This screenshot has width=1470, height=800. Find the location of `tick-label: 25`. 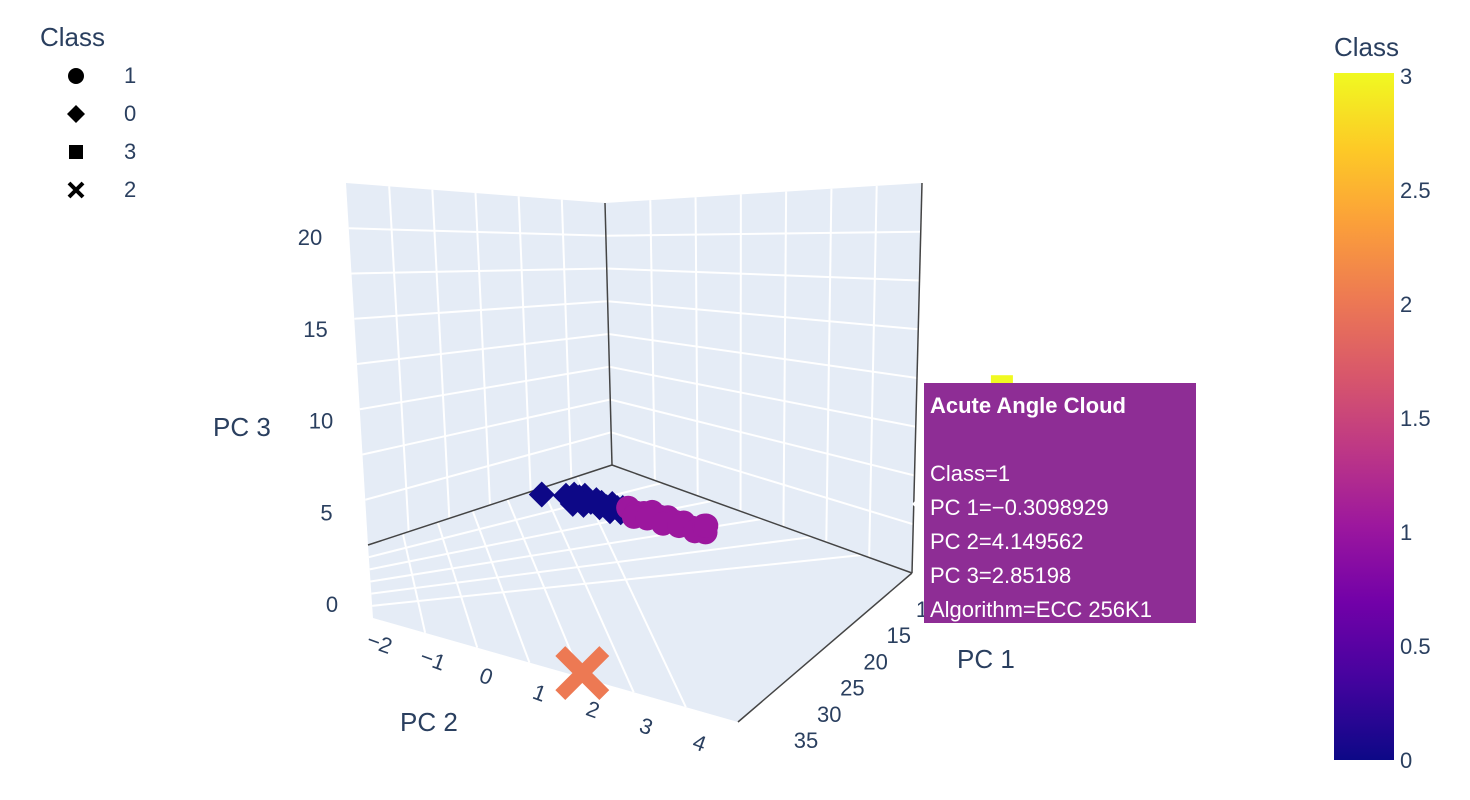

tick-label: 25 is located at coordinates (852, 688).